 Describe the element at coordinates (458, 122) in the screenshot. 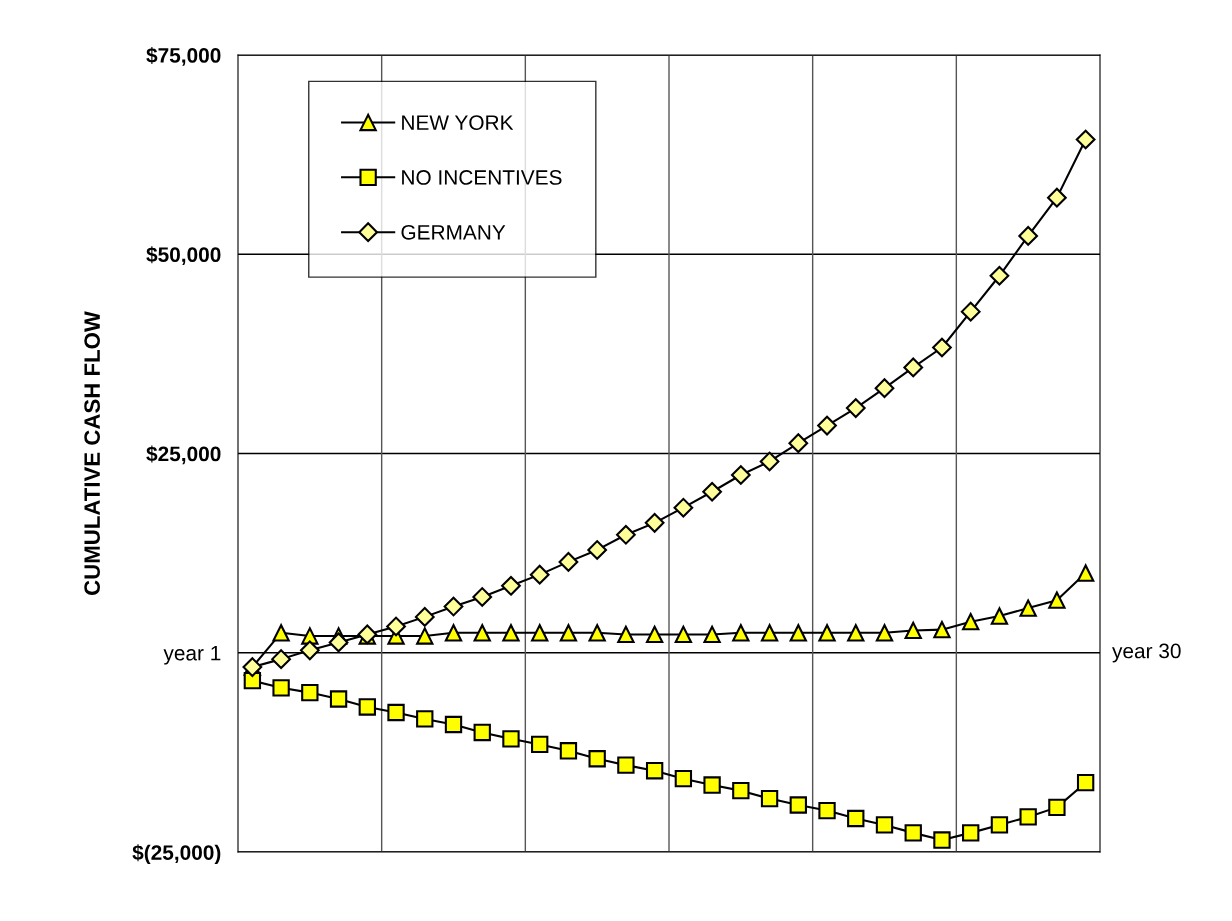

I see `legend-label: NEW YORK` at that location.